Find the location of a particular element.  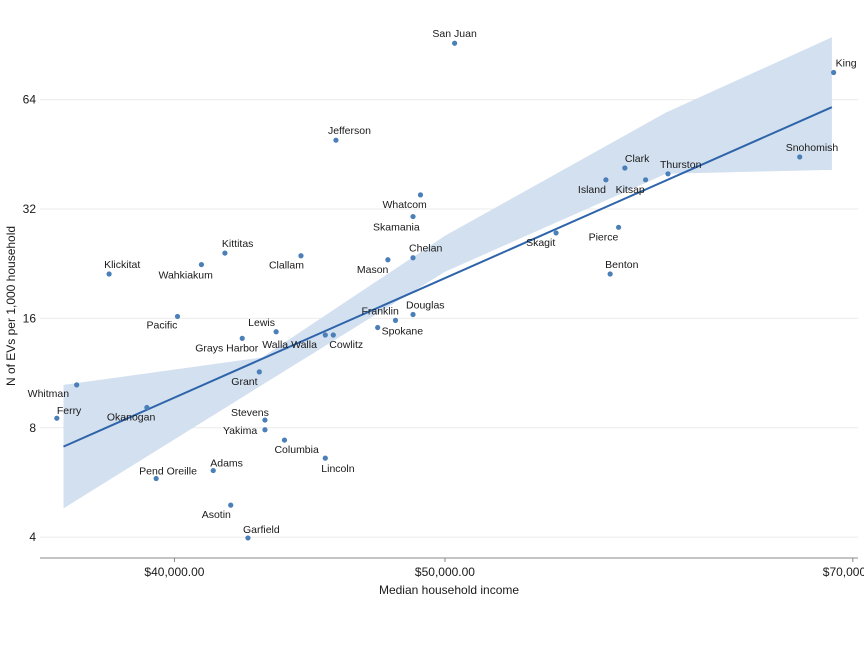

point-label: Asotin is located at coordinates (216, 515).